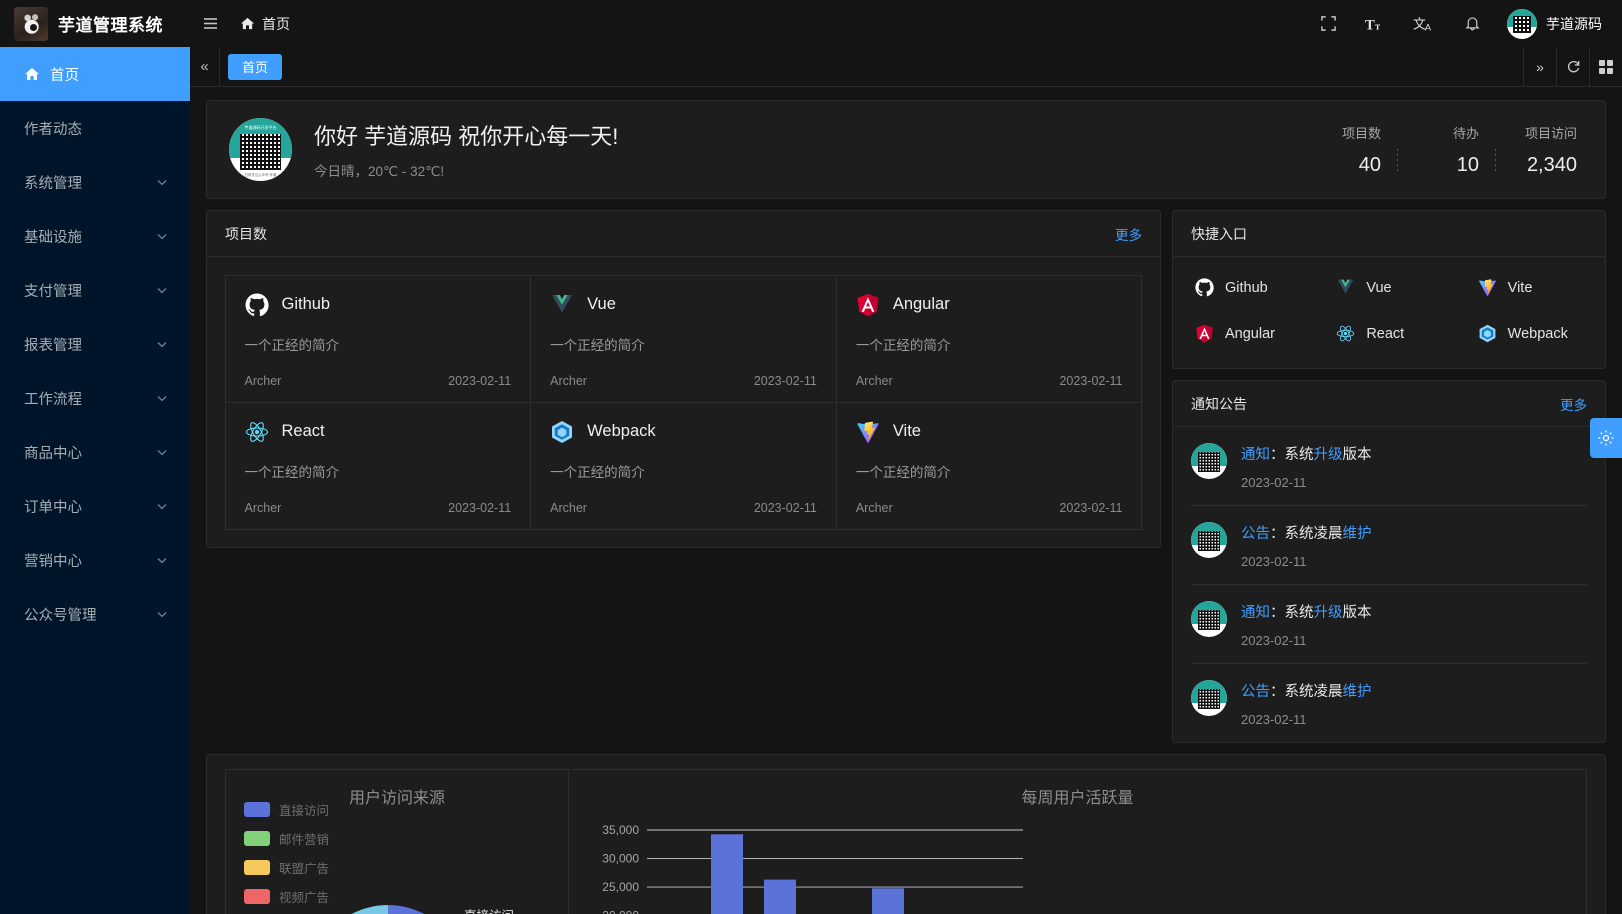 The height and width of the screenshot is (914, 1622). I want to click on legend-item: 邮件营销, so click(286, 838).